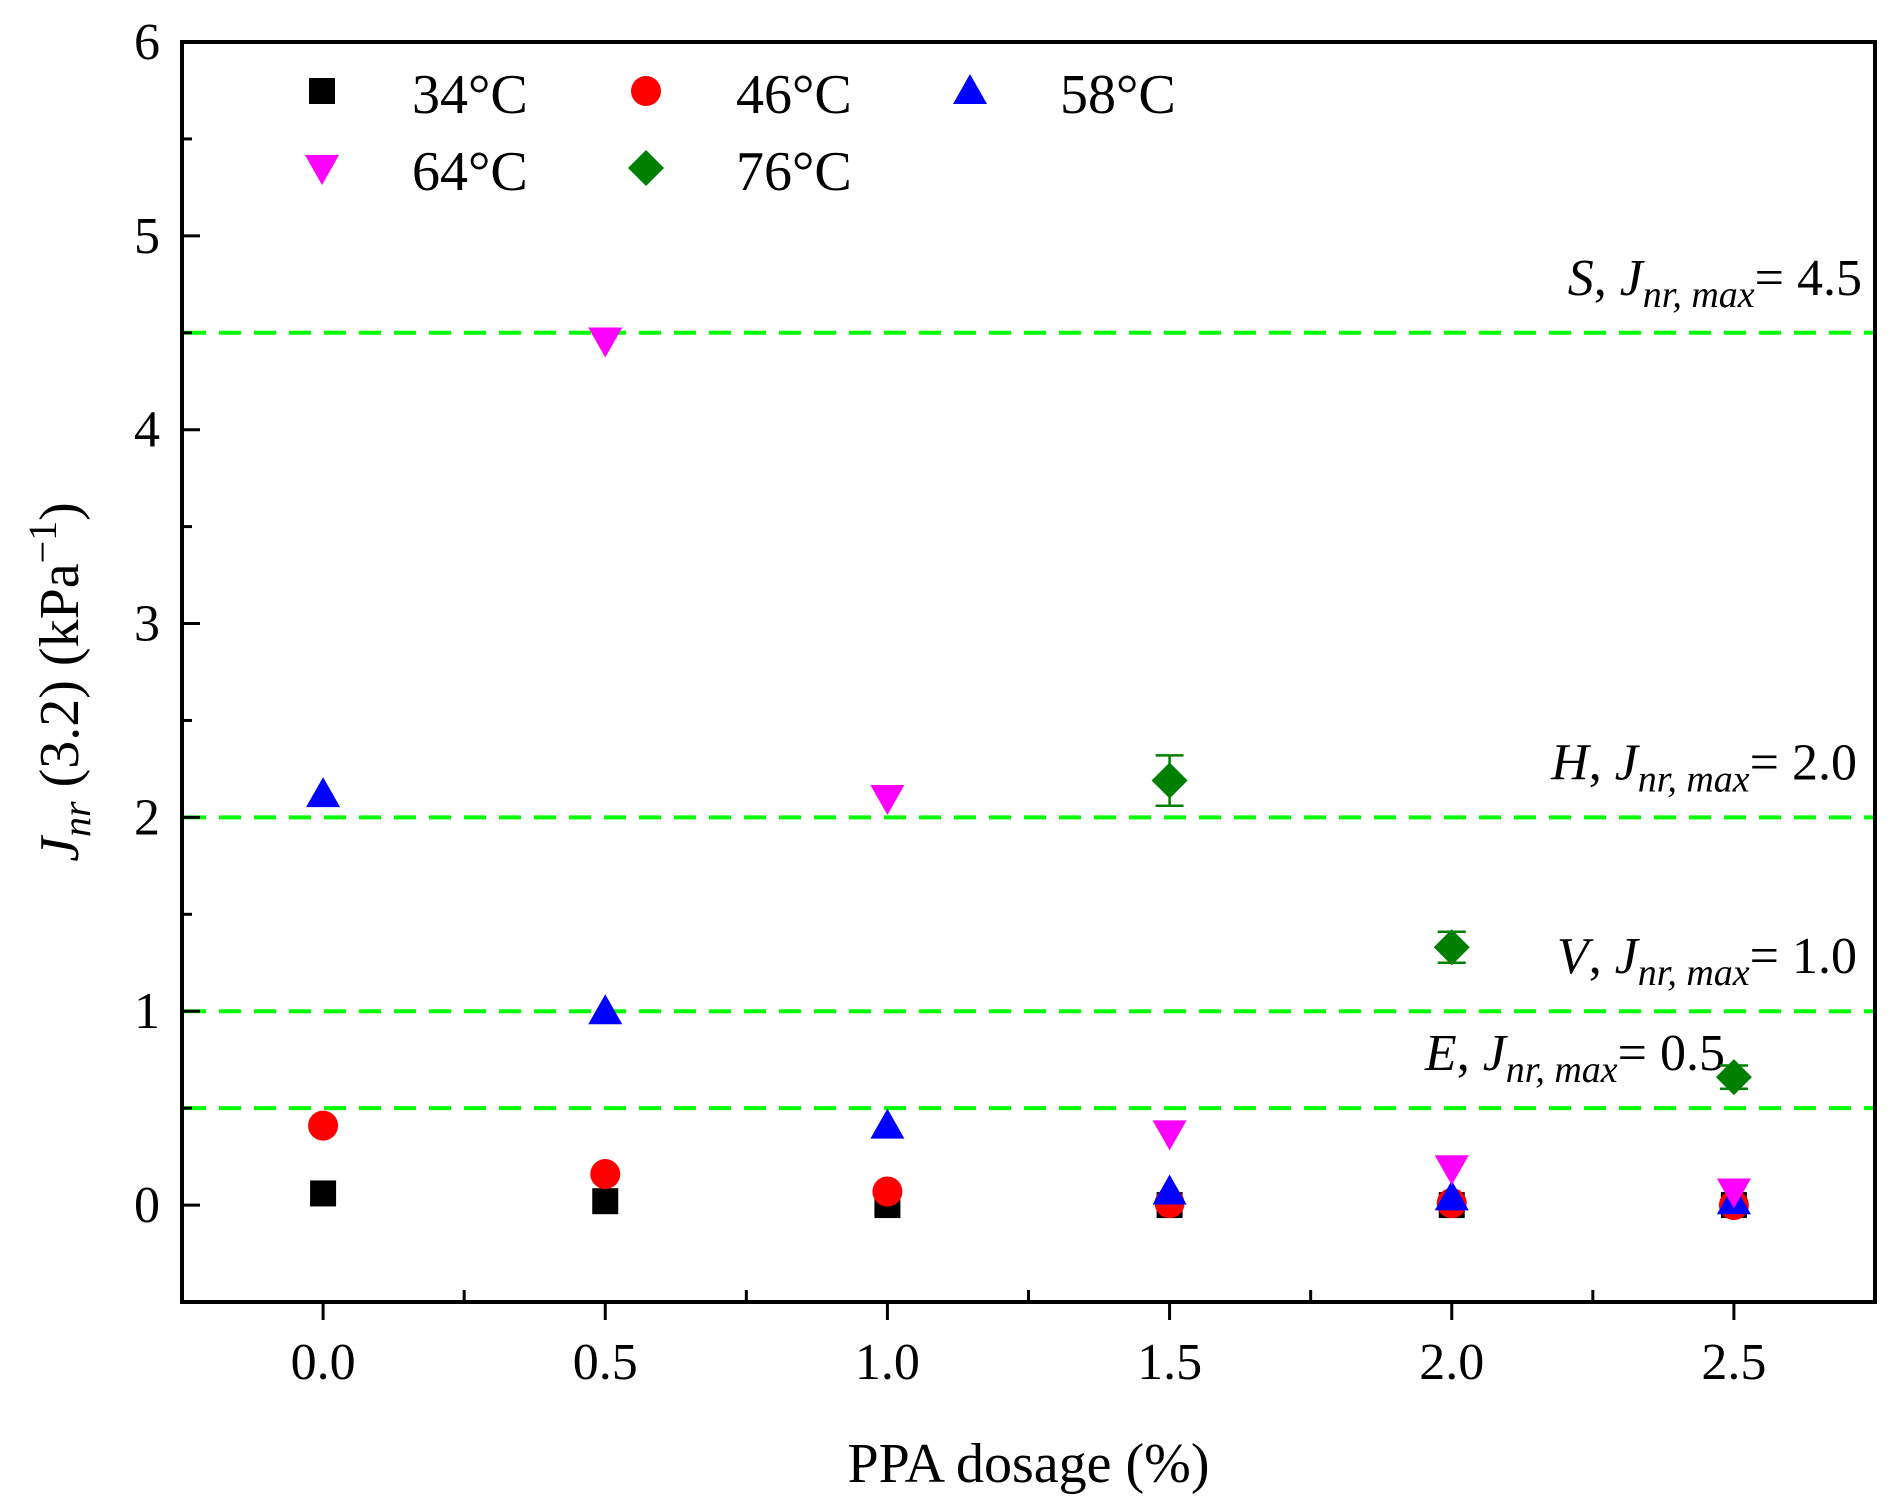  I want to click on legend-label: 58°C, so click(1118, 95).